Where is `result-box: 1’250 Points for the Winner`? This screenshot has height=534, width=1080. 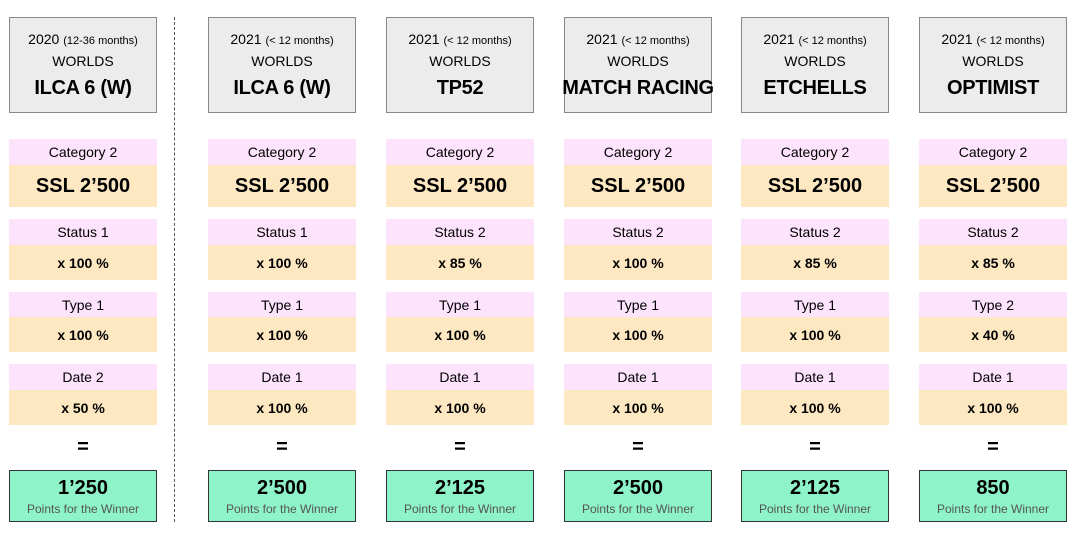
result-box: 1’250 Points for the Winner is located at coordinates (83, 496).